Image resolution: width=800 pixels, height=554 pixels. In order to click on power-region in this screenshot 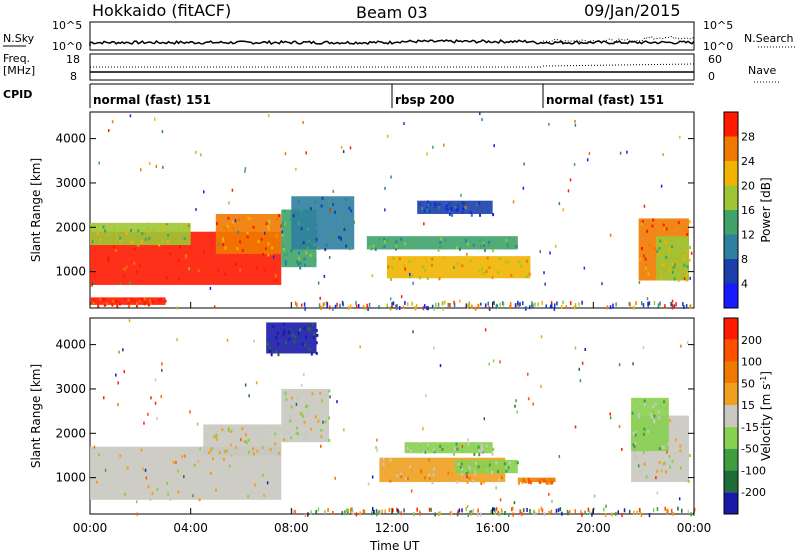, I will do `click(442, 243)`.